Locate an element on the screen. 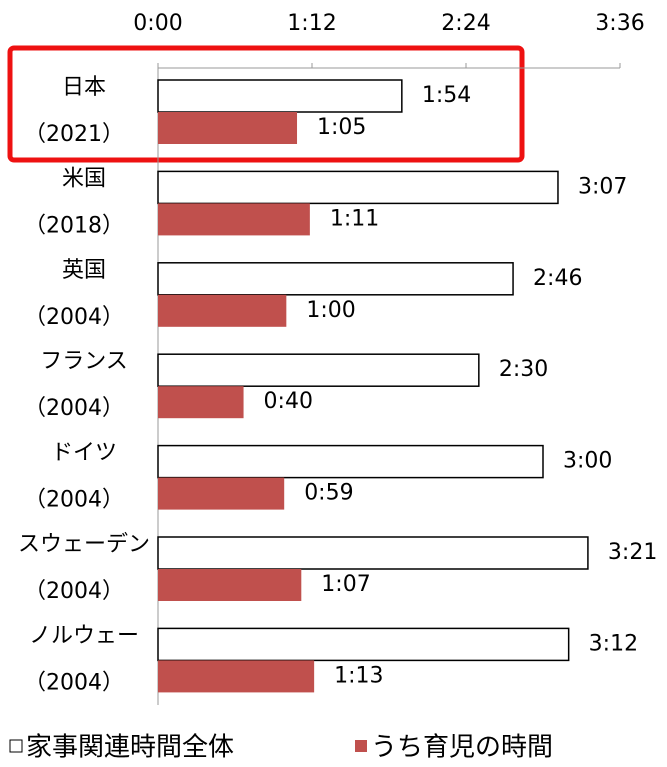 This screenshot has width=667, height=767. value-label: 1:00 is located at coordinates (330, 310).